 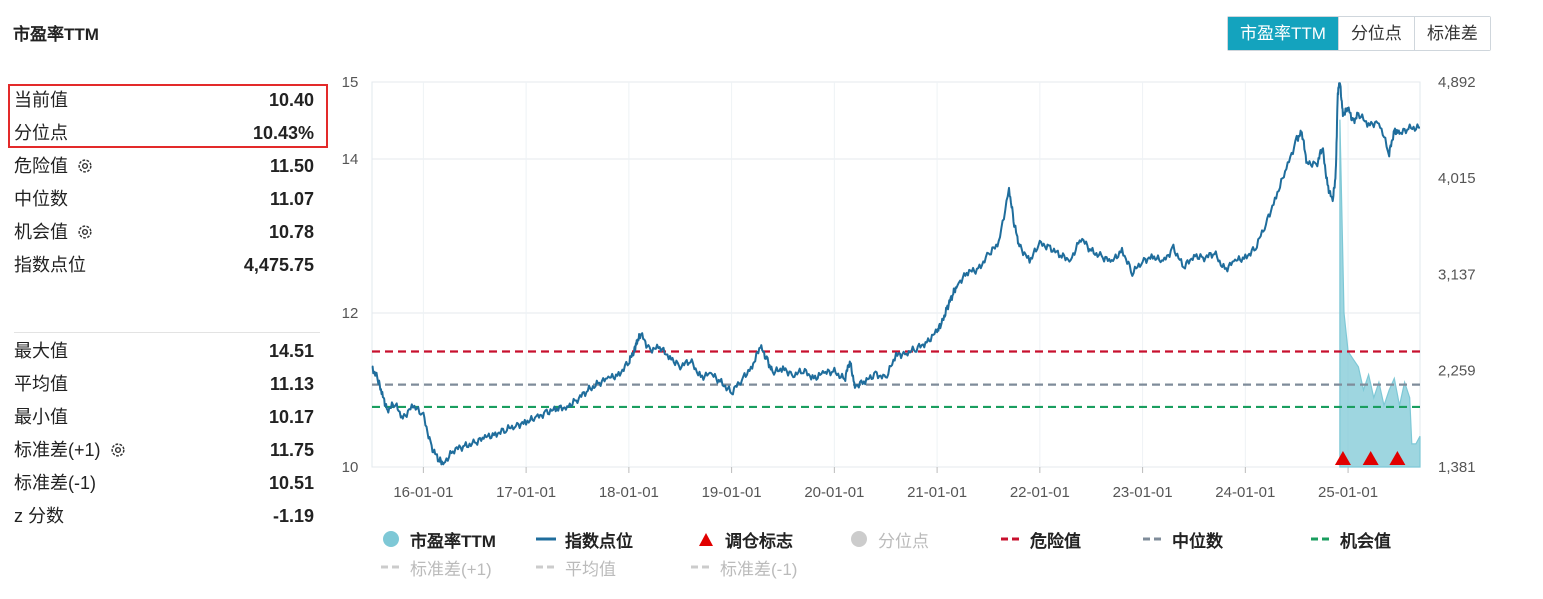 What do you see at coordinates (41, 232) in the screenshot?
I see `stat-label: 机会值` at bounding box center [41, 232].